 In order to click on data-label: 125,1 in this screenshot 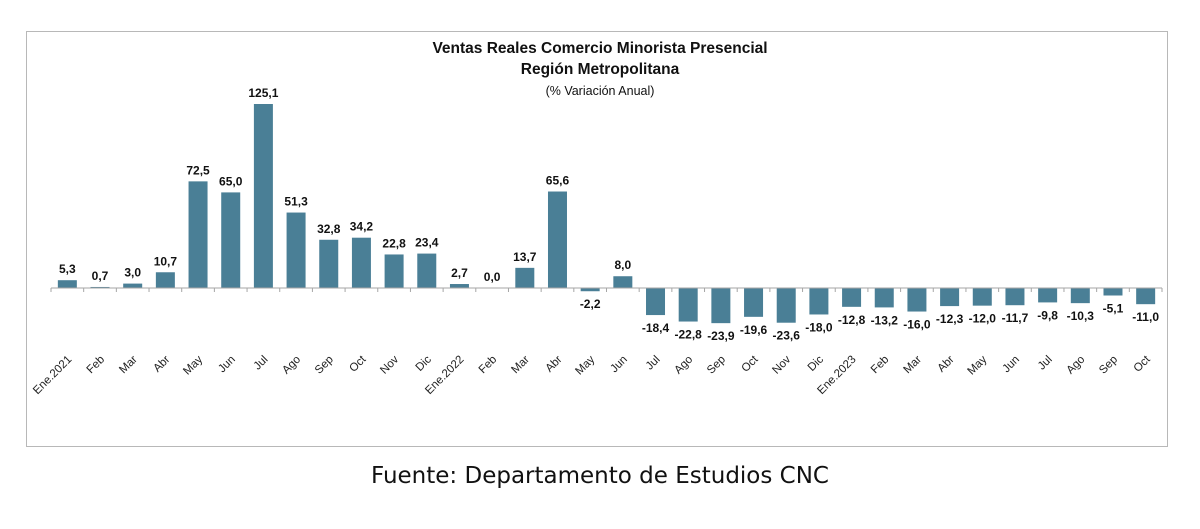, I will do `click(263, 93)`.